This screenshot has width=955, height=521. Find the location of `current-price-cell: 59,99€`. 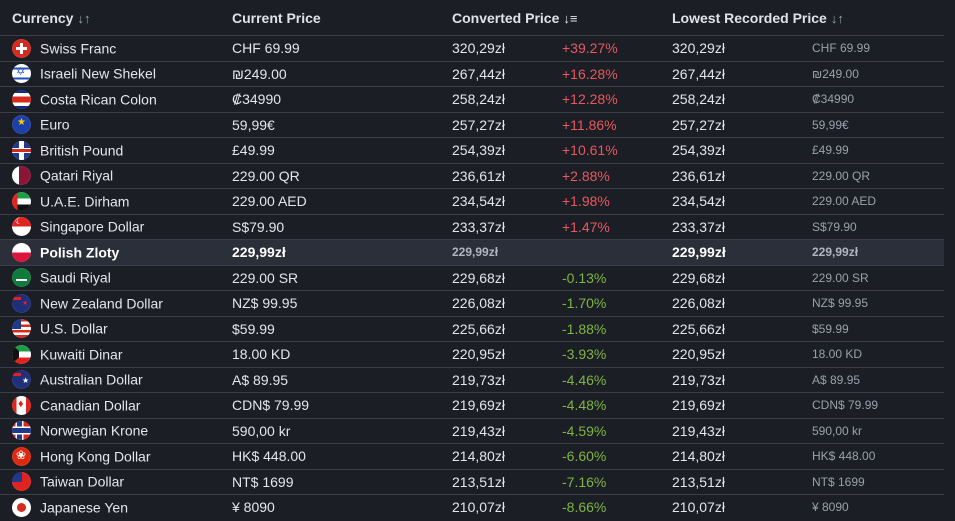

current-price-cell: 59,99€ is located at coordinates (330, 125).